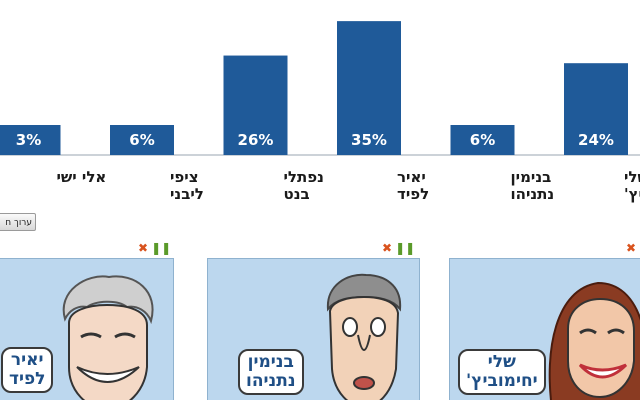 The height and width of the screenshot is (400, 640). What do you see at coordinates (187, 194) in the screenshot?
I see `category-label: ליבני` at bounding box center [187, 194].